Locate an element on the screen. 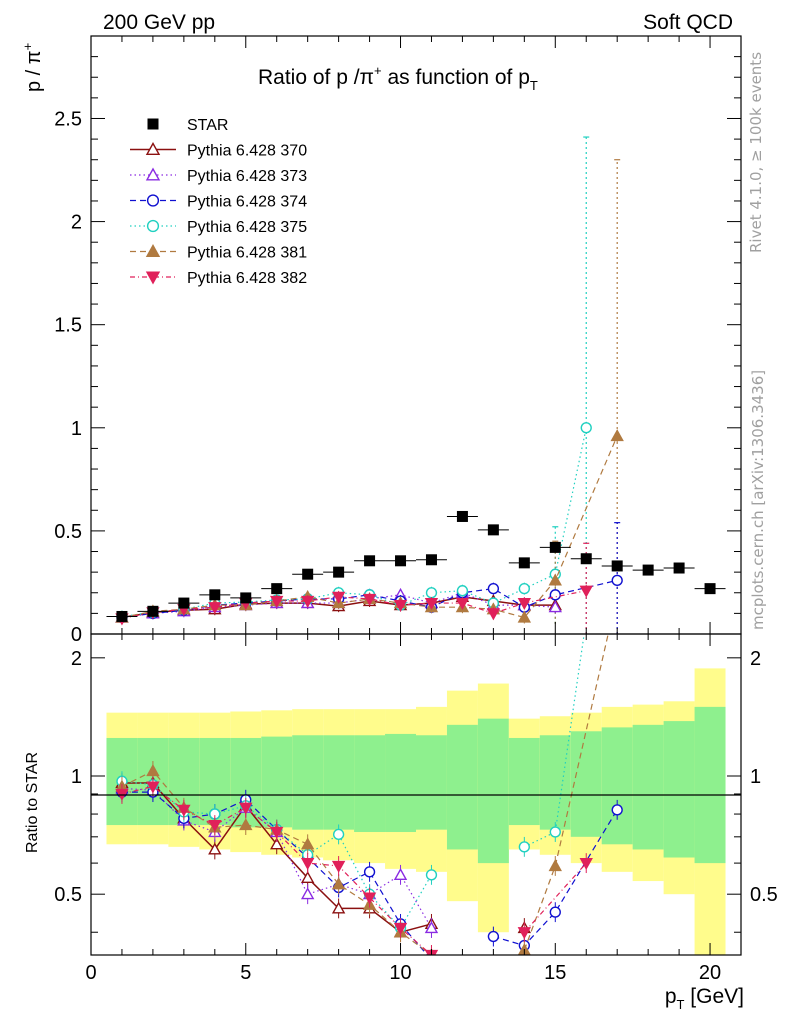 The image size is (786, 1029). x-axis-title: pT [GeV] is located at coordinates (704, 998).